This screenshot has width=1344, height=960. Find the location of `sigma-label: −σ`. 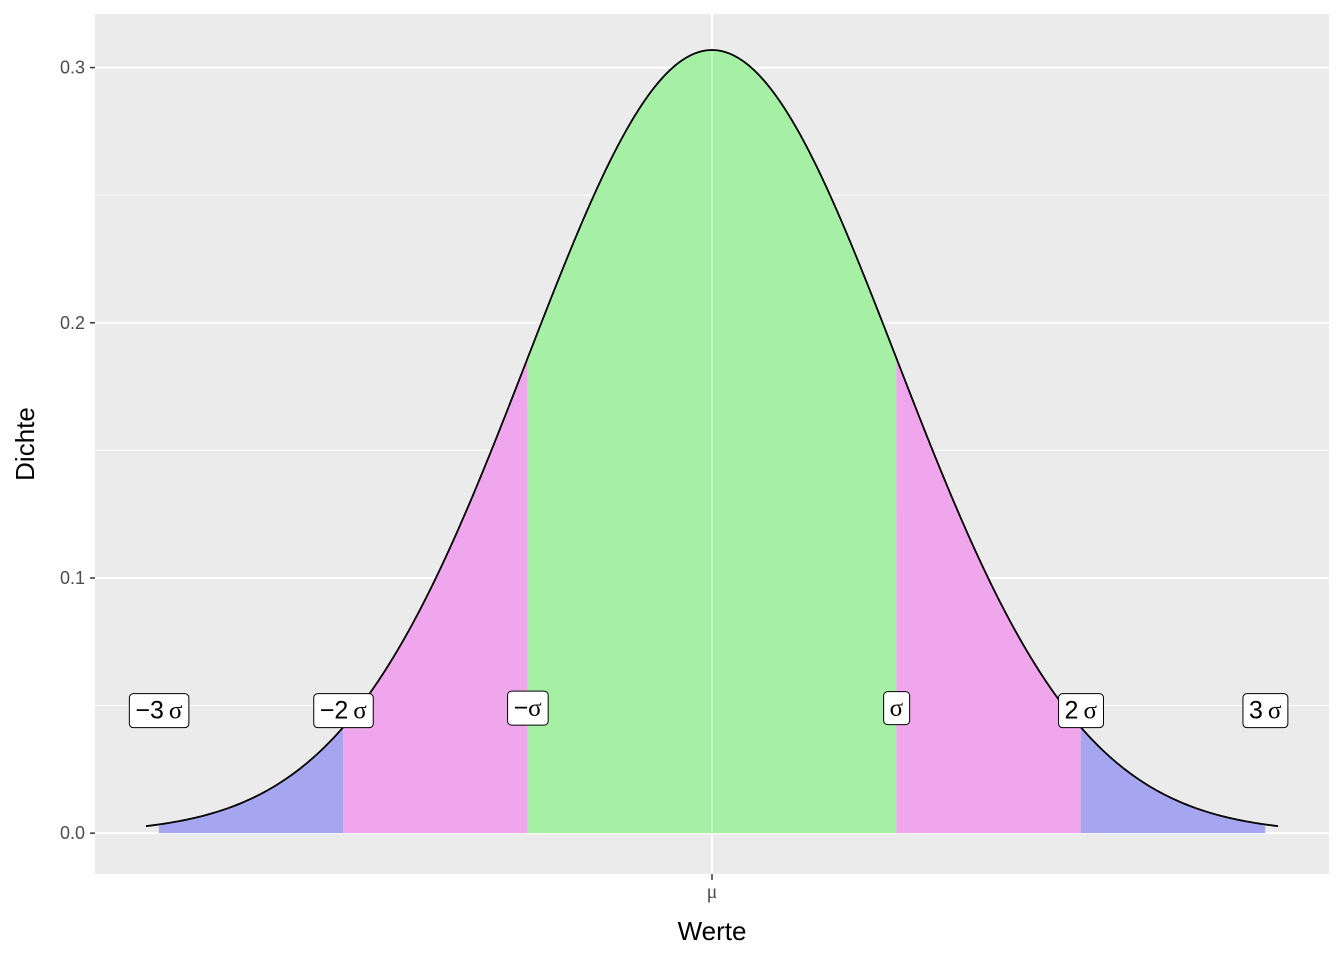

sigma-label: −σ is located at coordinates (528, 708).